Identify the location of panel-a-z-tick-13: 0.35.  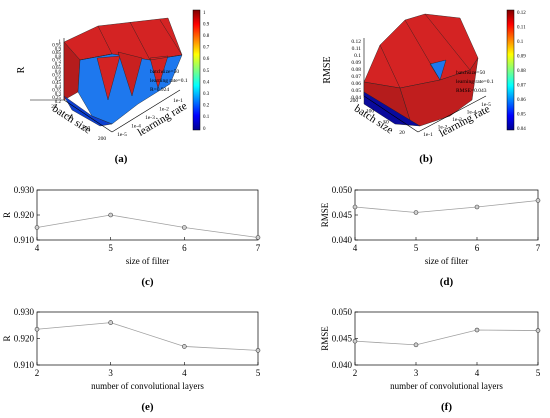
(56, 91).